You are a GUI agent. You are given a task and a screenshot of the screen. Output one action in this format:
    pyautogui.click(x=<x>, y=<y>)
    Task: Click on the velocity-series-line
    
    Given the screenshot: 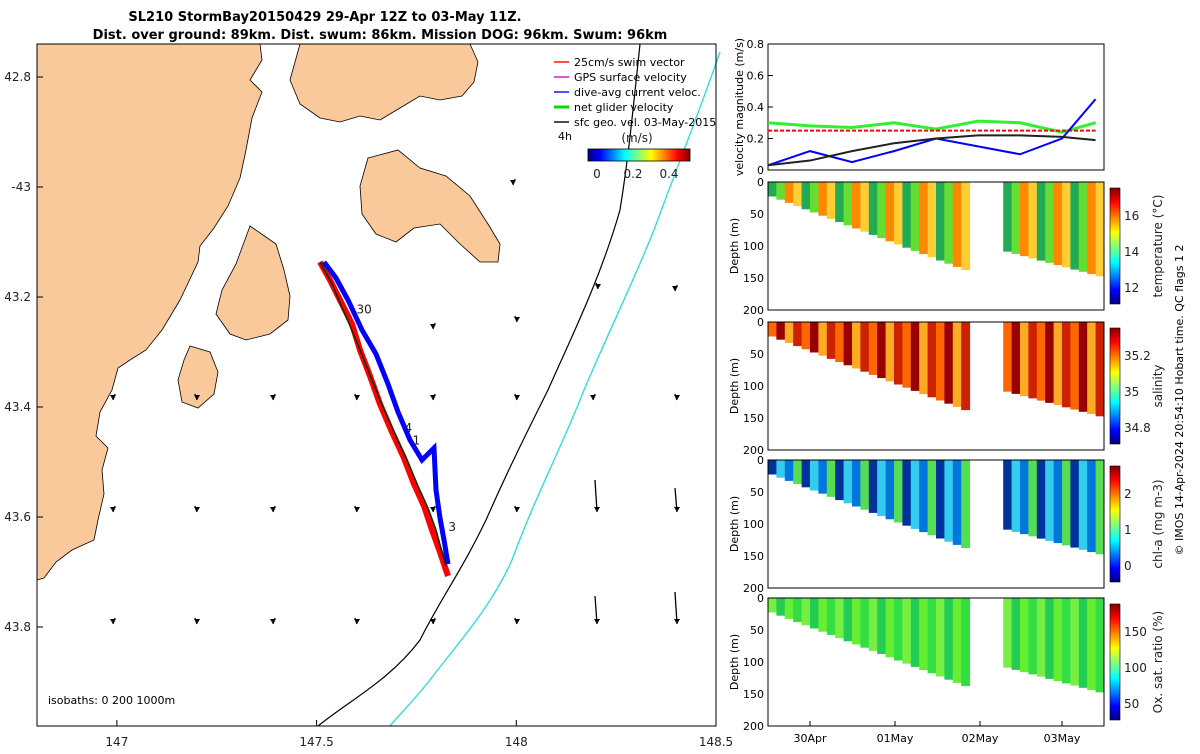 What is the action you would take?
    pyautogui.click(x=931, y=150)
    